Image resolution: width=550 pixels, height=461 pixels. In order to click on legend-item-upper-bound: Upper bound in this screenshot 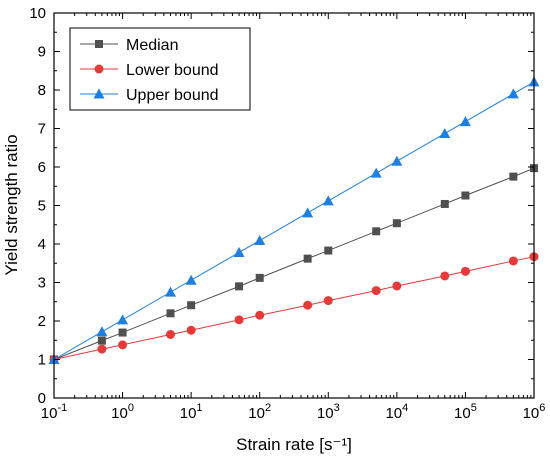, I will do `click(149, 95)`.